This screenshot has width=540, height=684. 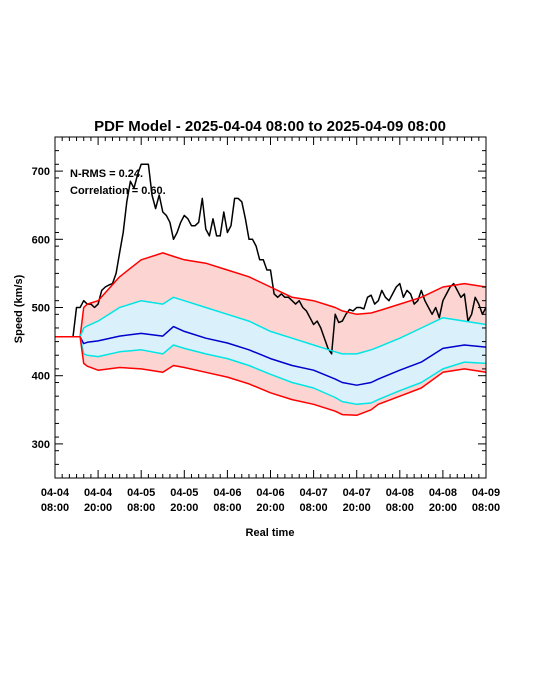 I want to click on y-tick-label: 500, so click(x=41, y=309).